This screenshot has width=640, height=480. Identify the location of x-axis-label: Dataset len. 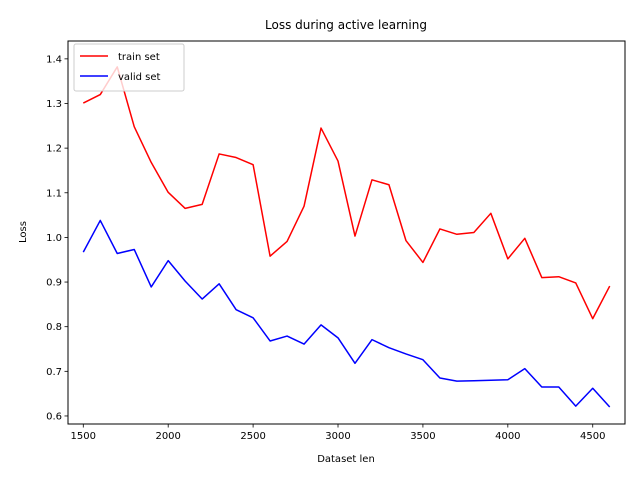
(346, 459).